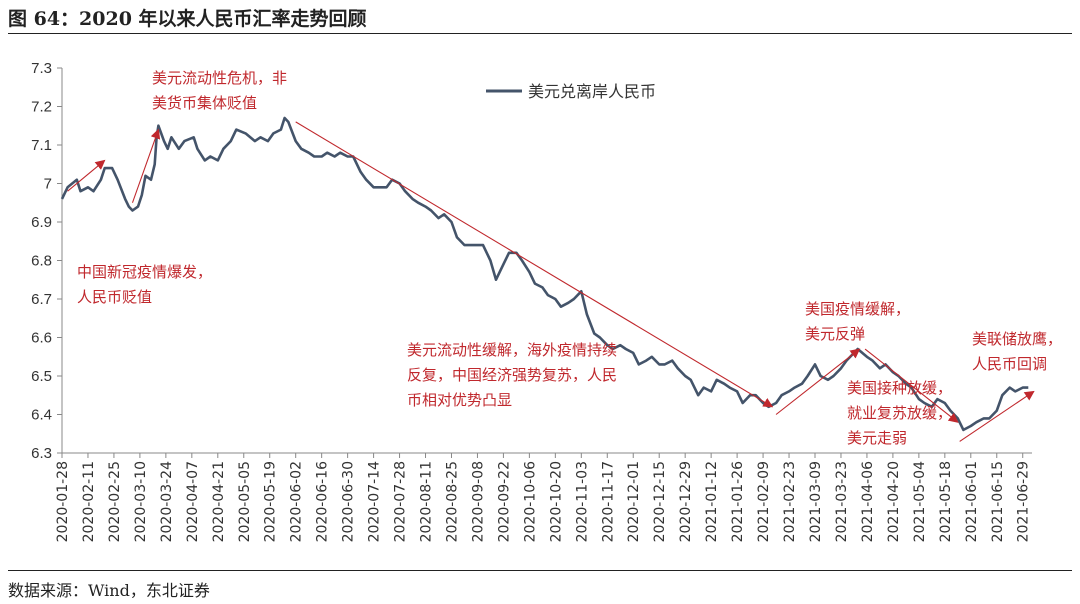  Describe the element at coordinates (540, 570) in the screenshot. I see `source-rule` at that location.